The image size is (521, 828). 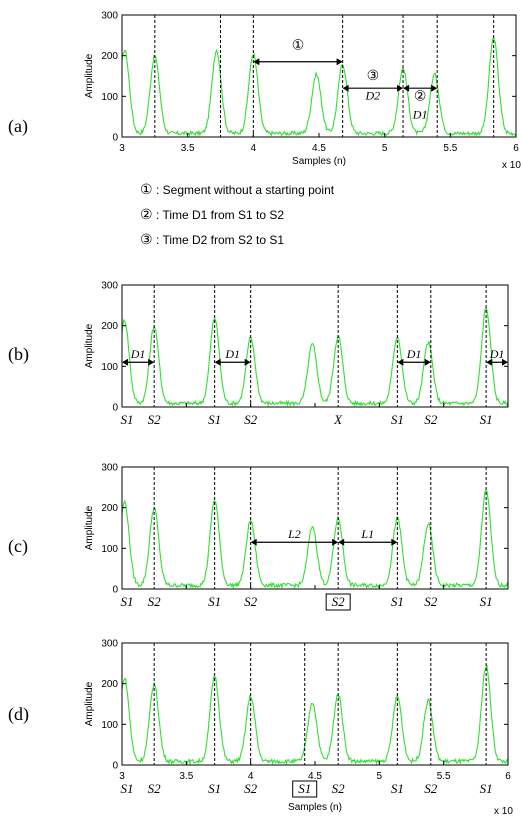 I want to click on legend-item-1: ① : Segment without a starting point, so click(x=237, y=190).